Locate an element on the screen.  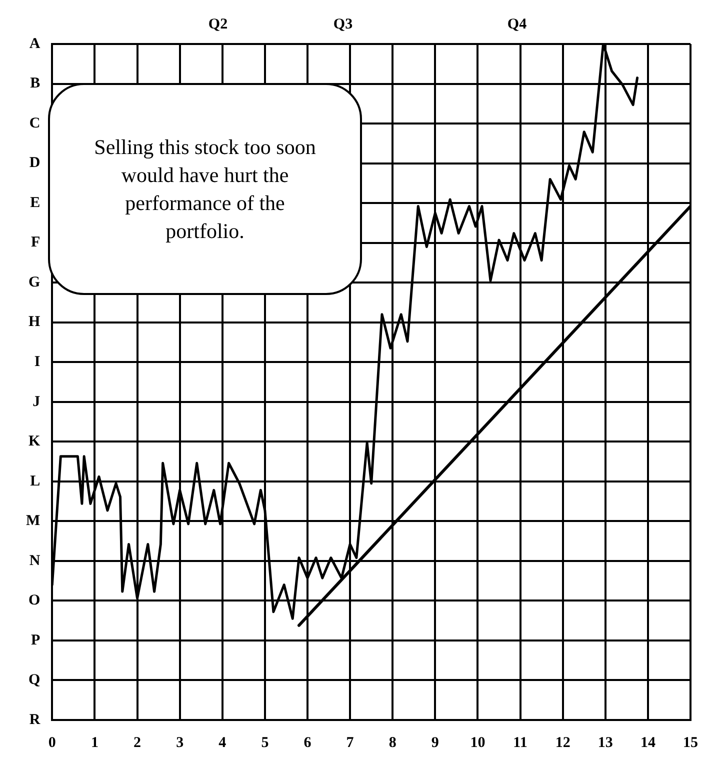
category-label: O is located at coordinates (34, 600).